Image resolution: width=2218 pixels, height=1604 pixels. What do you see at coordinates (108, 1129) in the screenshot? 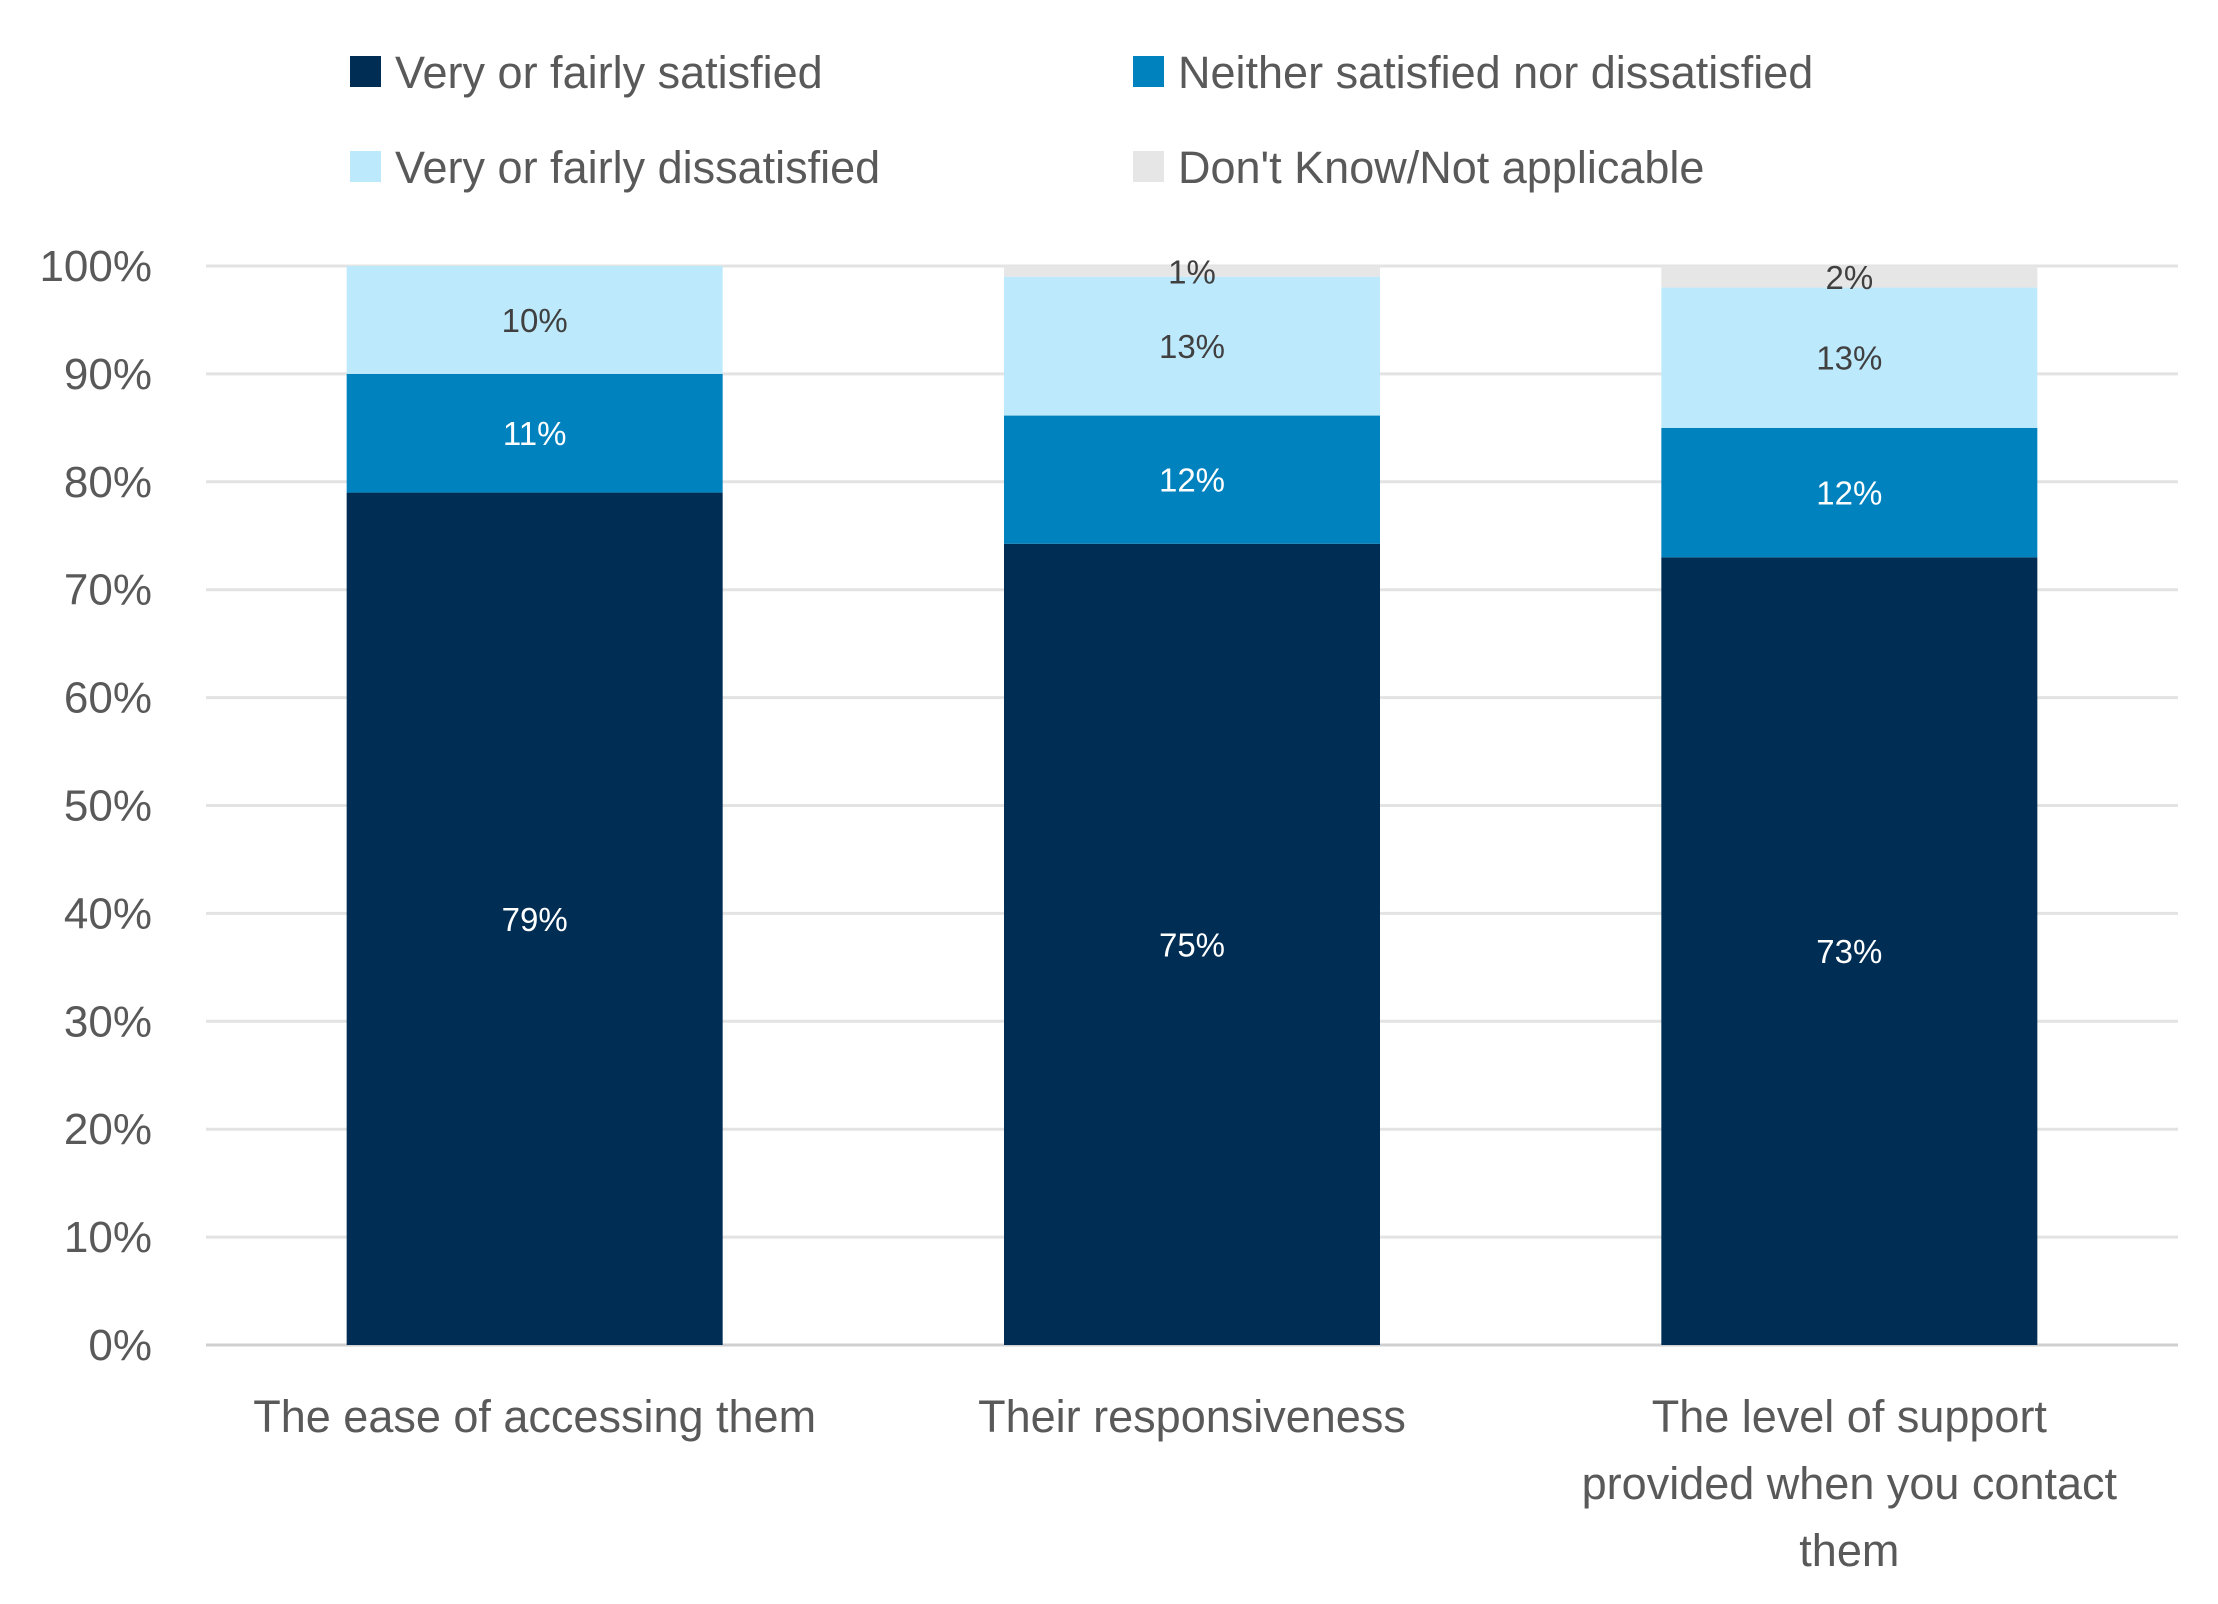
I see `y-tick-label: 20%` at bounding box center [108, 1129].